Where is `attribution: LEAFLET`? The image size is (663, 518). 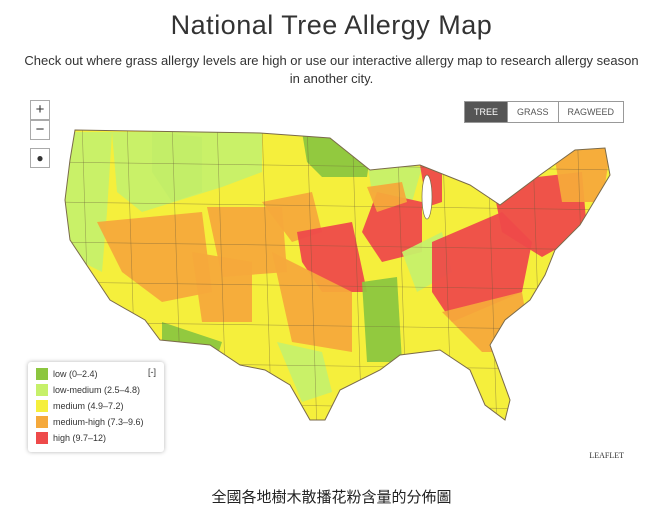
attribution: LEAFLET is located at coordinates (606, 455).